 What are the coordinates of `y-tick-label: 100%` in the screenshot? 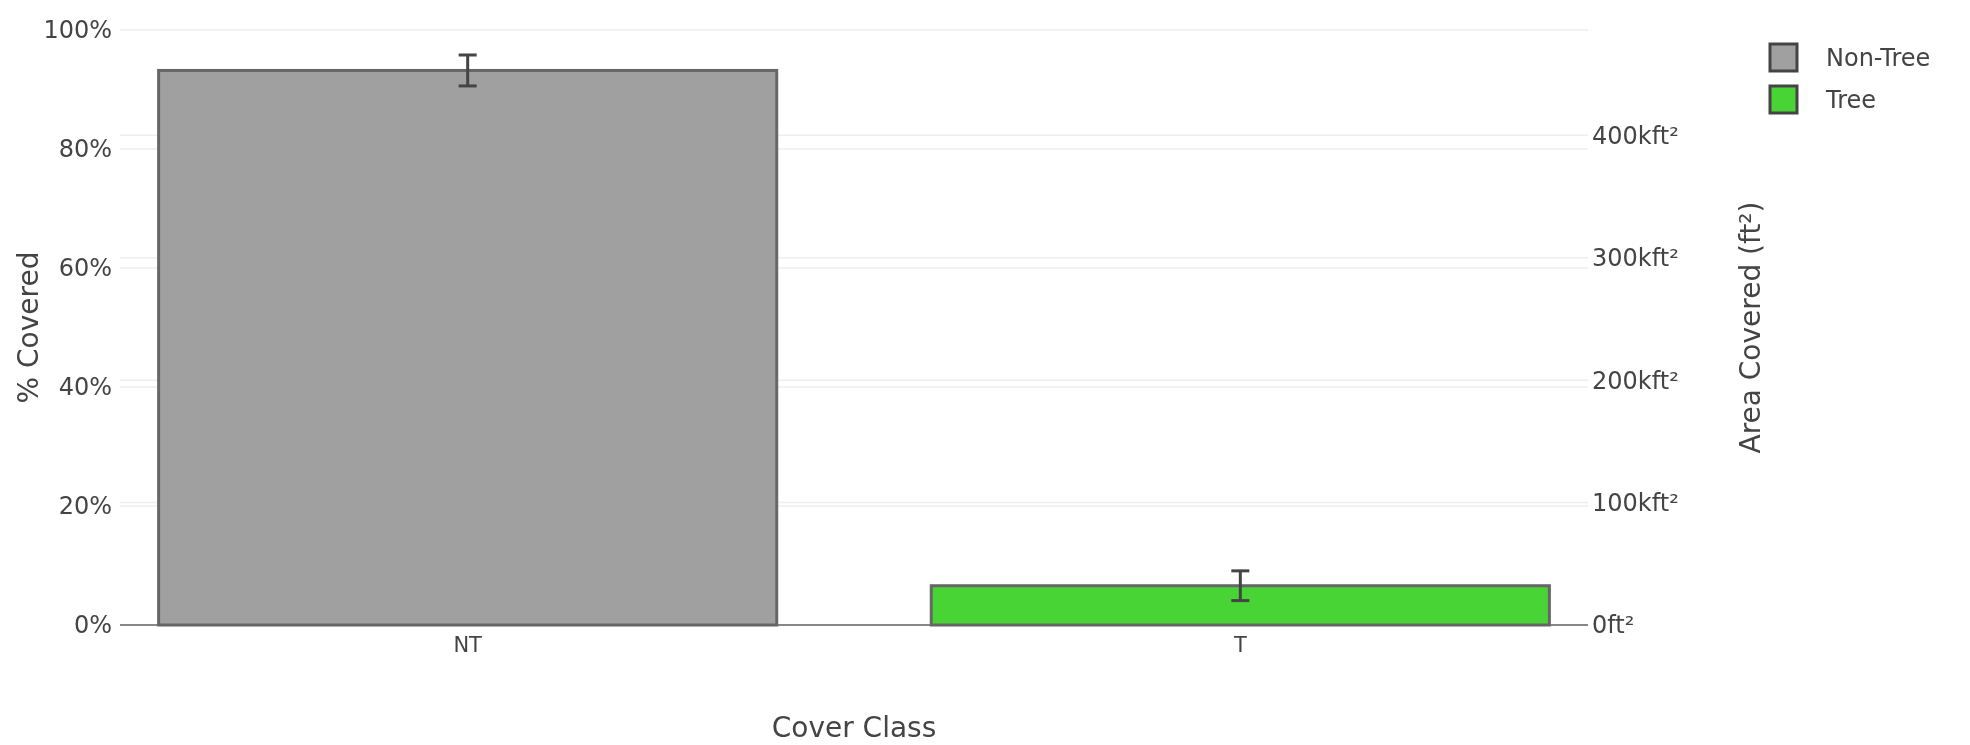 It's located at (77, 30).